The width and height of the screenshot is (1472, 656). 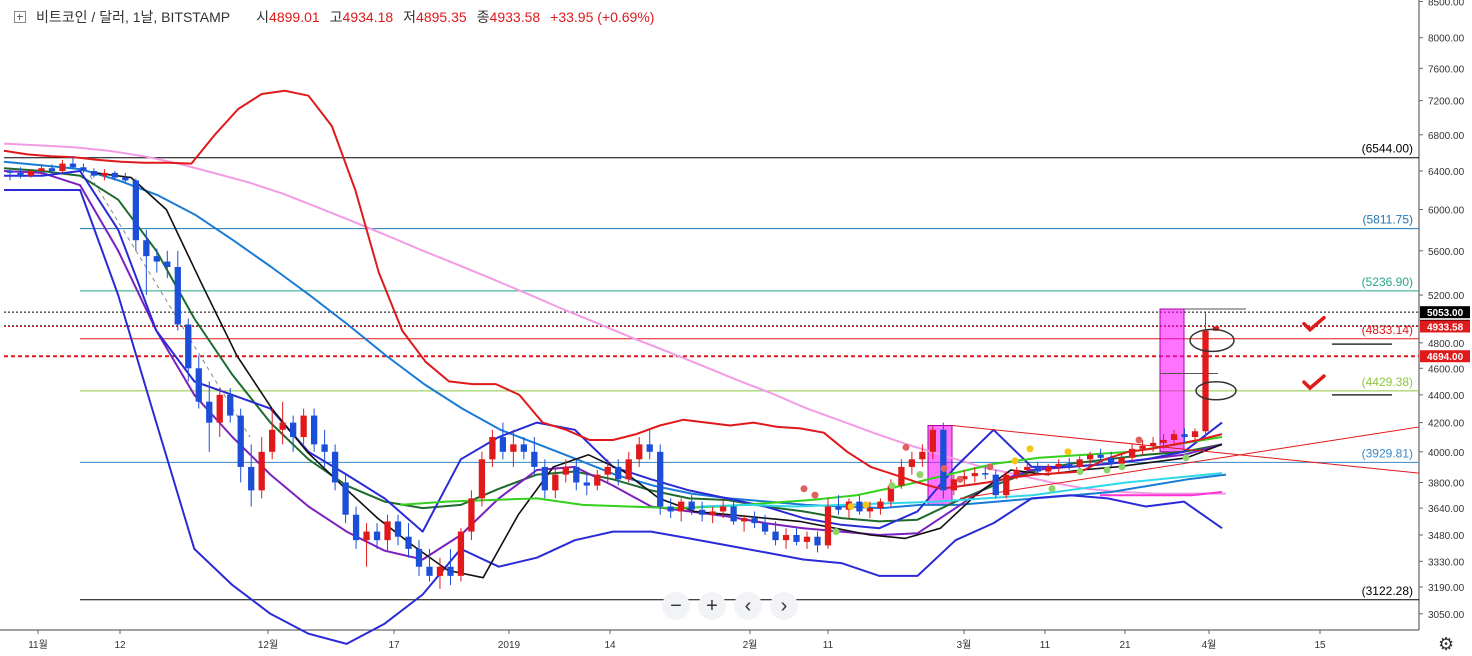 What do you see at coordinates (748, 606) in the screenshot?
I see `scroll-left-button: ‹` at bounding box center [748, 606].